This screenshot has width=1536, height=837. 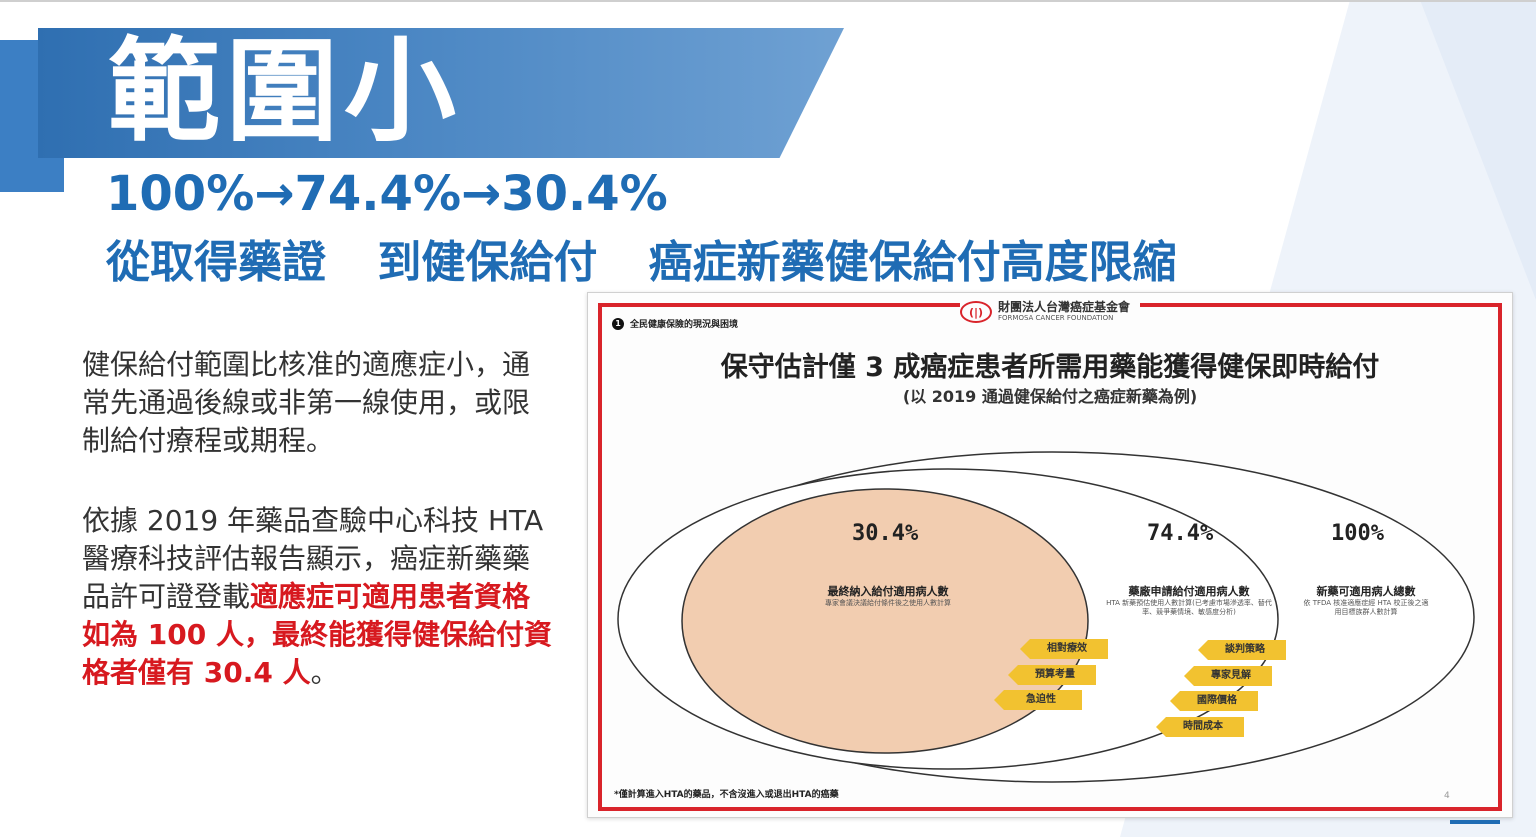 I want to click on slide-title: 範圍小, so click(x=285, y=92).